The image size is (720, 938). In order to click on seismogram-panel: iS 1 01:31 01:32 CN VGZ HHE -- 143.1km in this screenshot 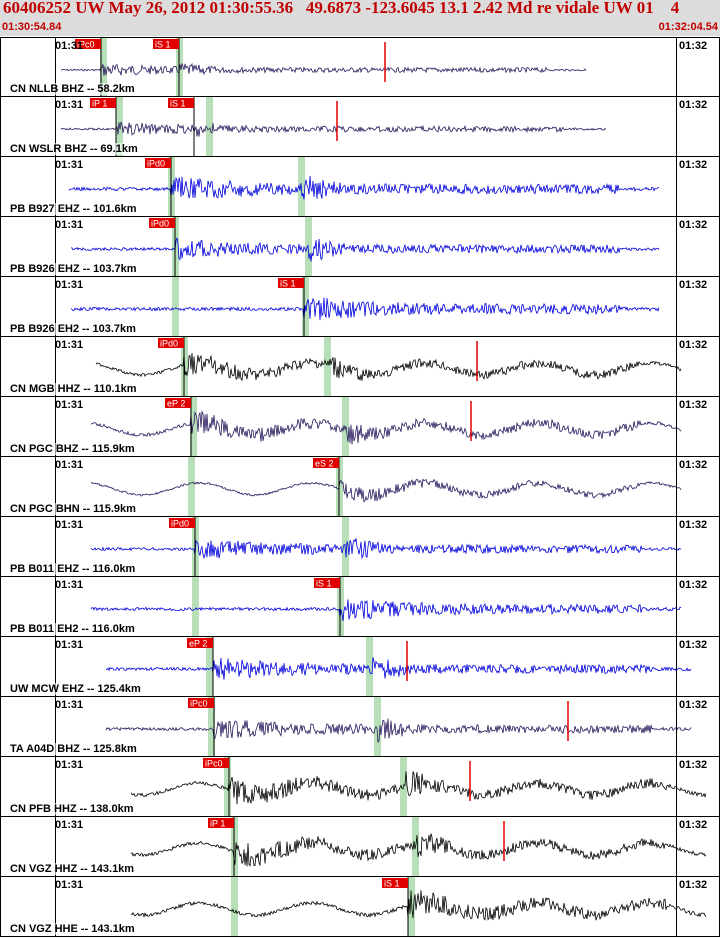, I will do `click(360, 907)`.